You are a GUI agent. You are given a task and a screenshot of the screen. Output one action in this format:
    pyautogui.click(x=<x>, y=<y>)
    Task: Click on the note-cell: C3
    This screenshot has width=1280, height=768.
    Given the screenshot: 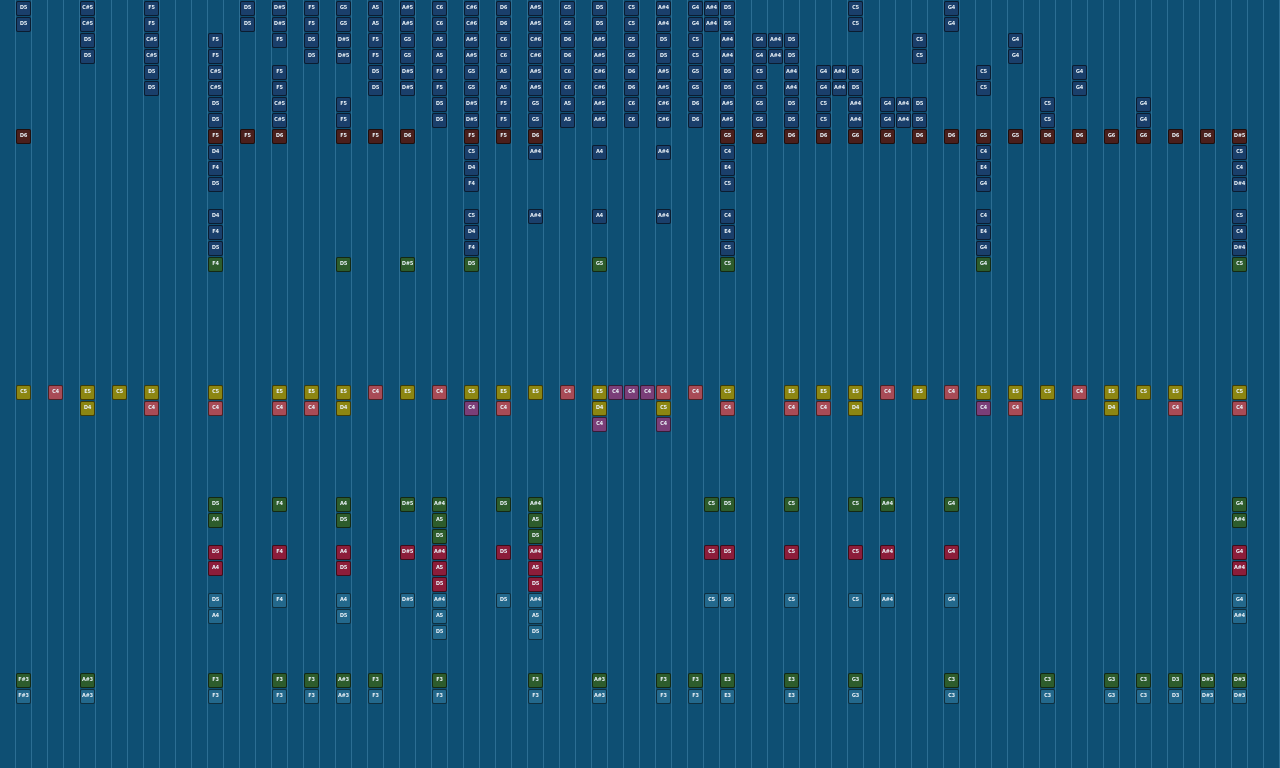 What is the action you would take?
    pyautogui.click(x=1047, y=696)
    